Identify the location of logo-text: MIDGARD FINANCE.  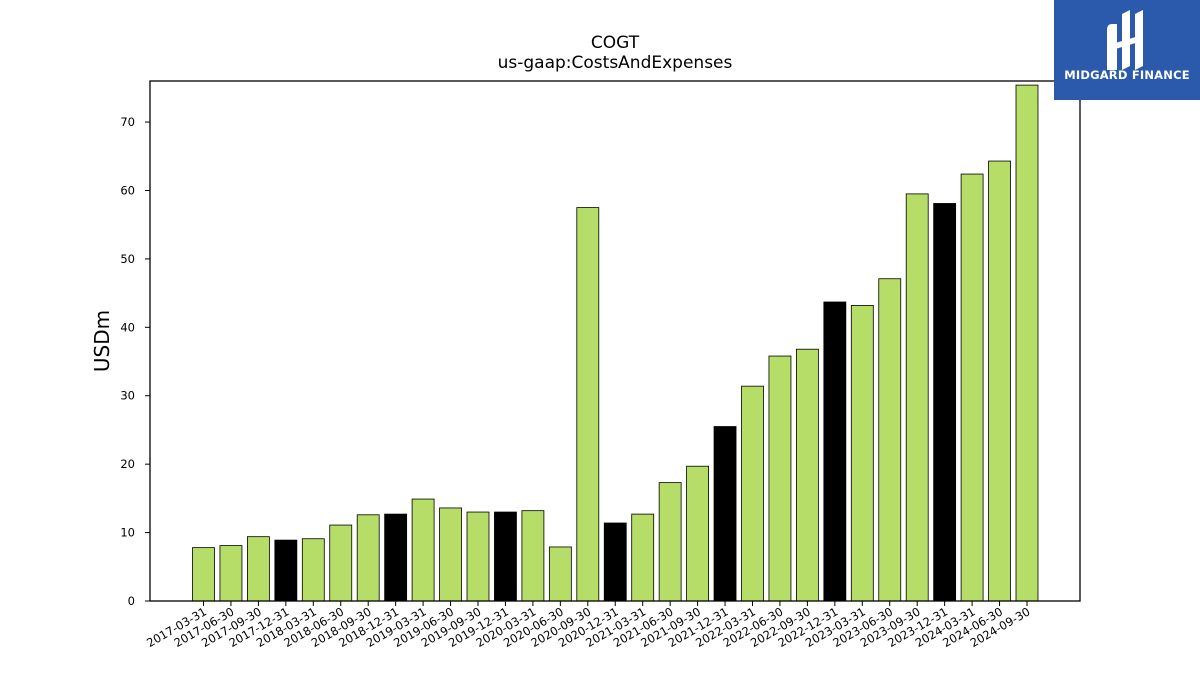
(1127, 75).